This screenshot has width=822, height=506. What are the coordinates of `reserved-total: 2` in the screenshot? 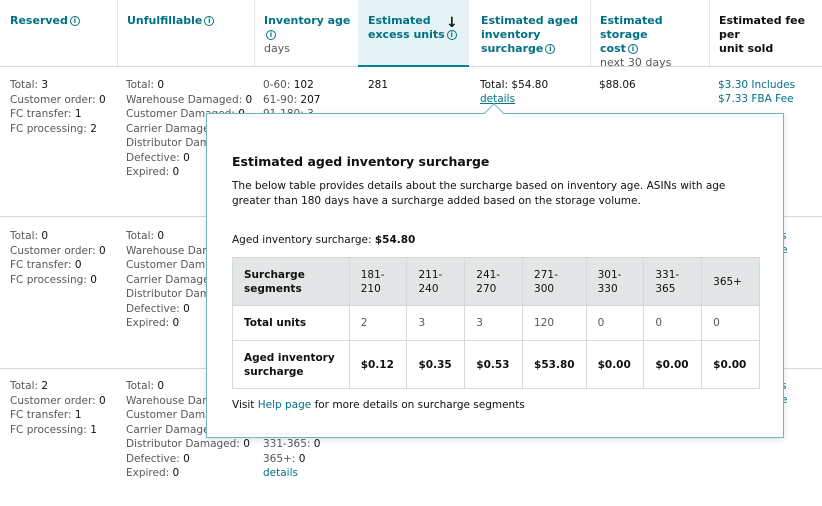 It's located at (45, 386).